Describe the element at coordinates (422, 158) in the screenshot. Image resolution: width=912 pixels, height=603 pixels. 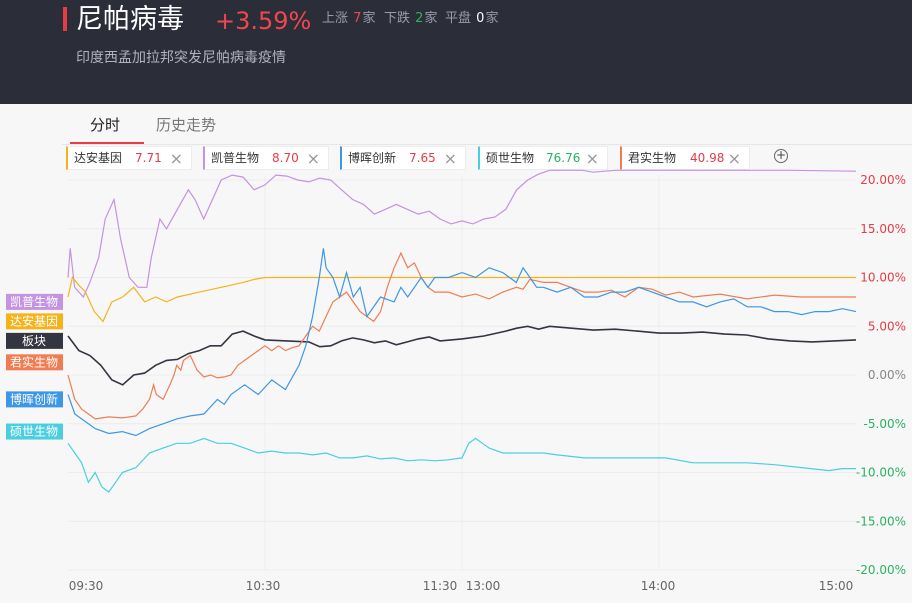
I see `stock-chip-price: 7.65` at that location.